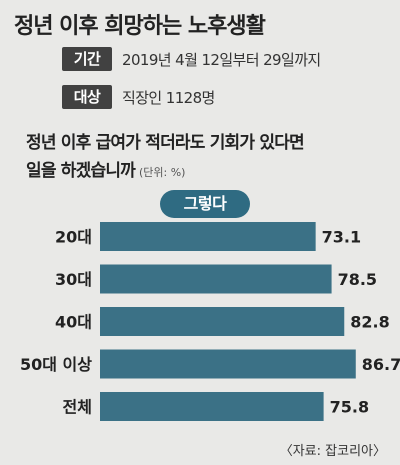 The height and width of the screenshot is (465, 400). I want to click on value-label: 82.8, so click(369, 322).